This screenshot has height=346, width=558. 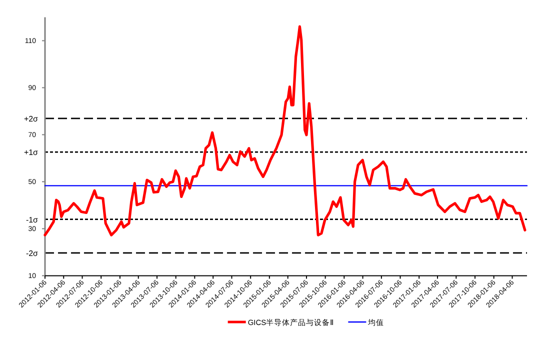 I want to click on ref-line-label: -1σ, so click(x=32, y=219).